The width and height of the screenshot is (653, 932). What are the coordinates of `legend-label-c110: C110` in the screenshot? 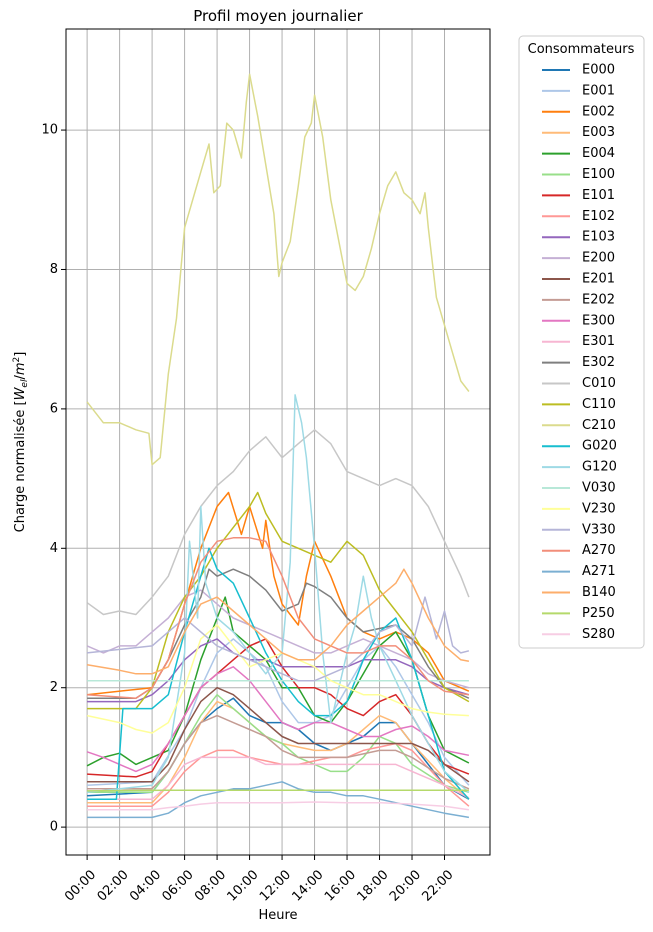 It's located at (599, 404).